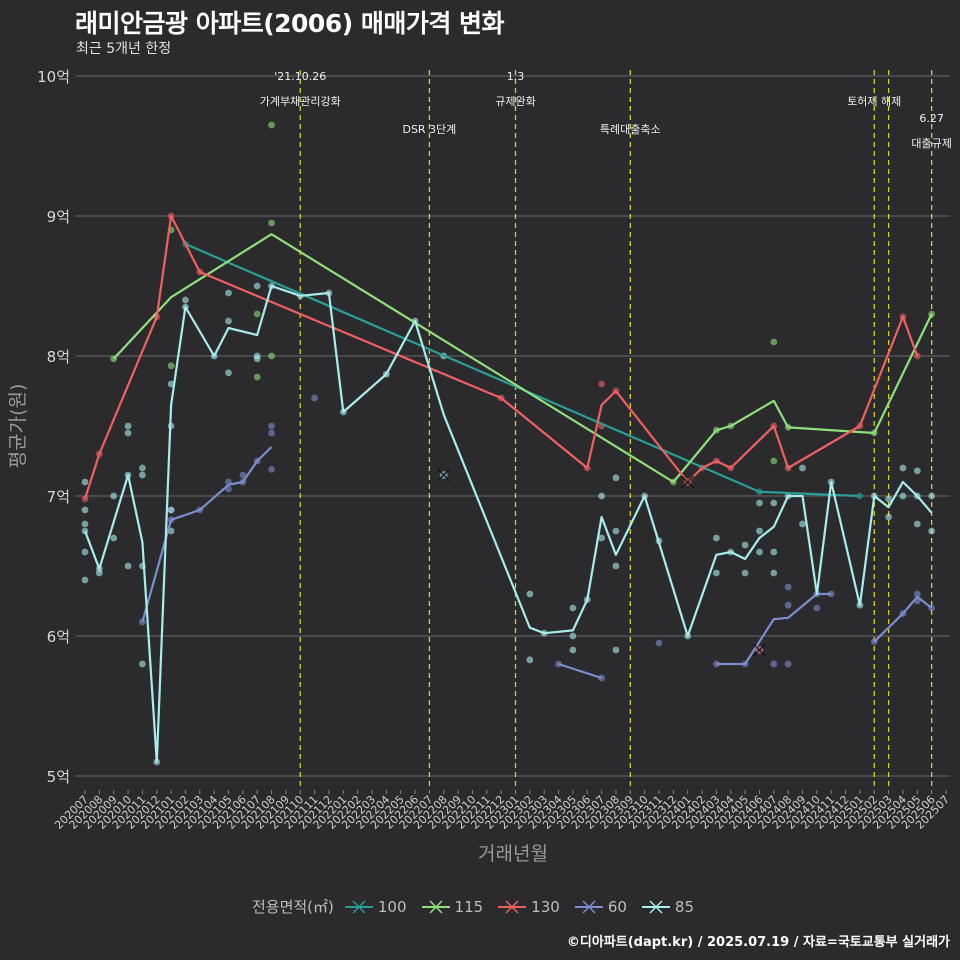 The image size is (960, 960). I want to click on event-label: 가계부채관리강화, so click(300, 101).